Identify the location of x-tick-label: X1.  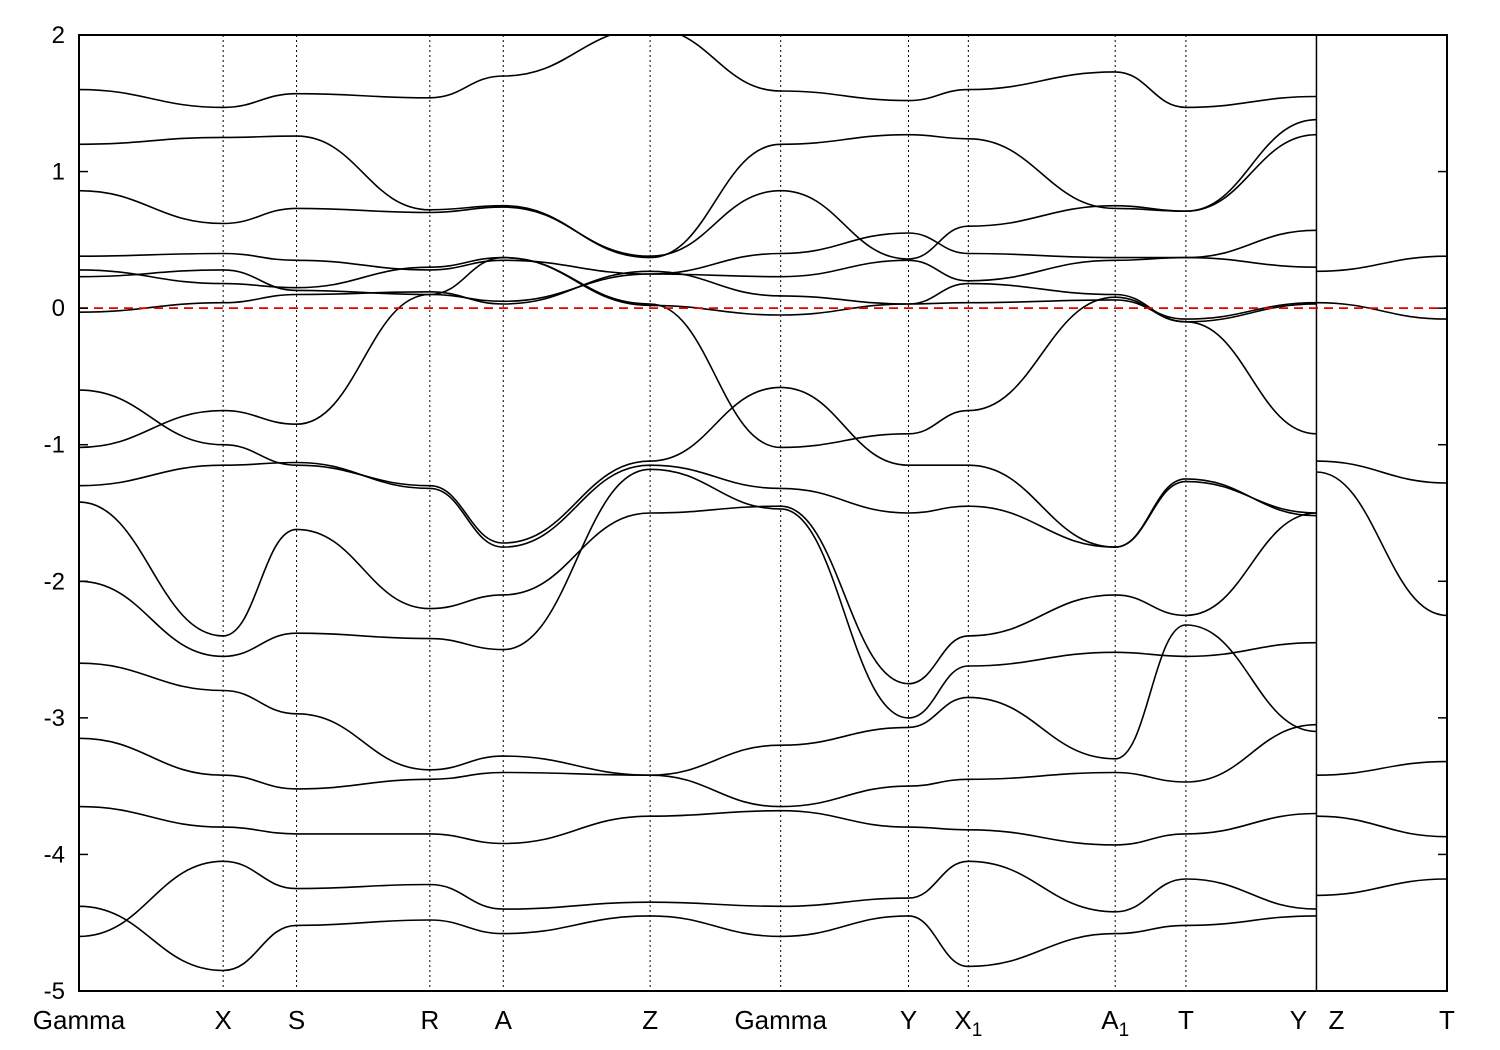
(968, 1023).